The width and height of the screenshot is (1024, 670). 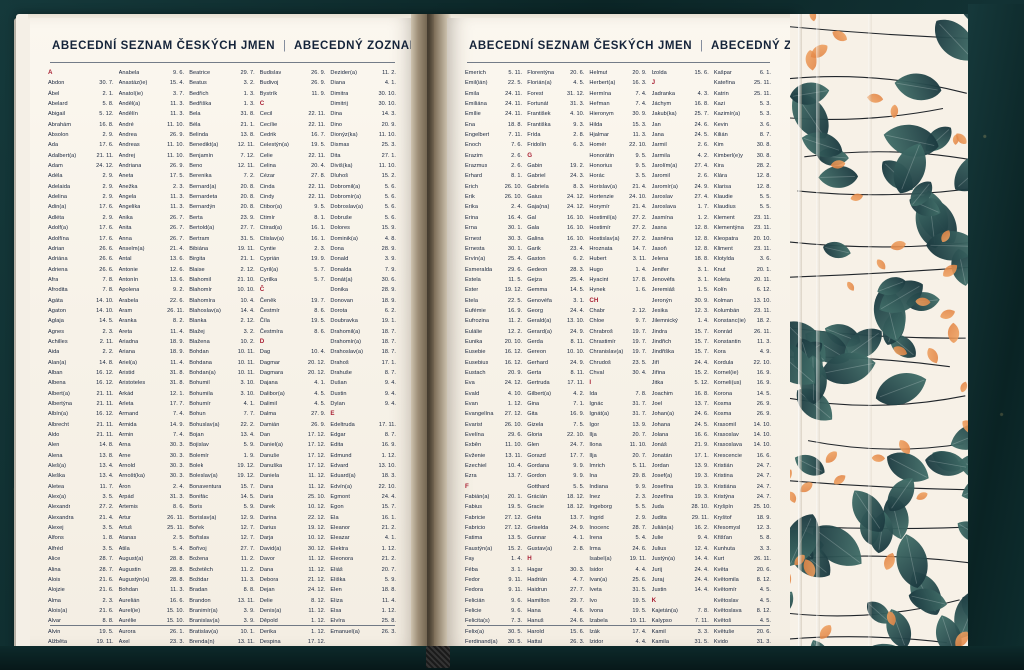 What do you see at coordinates (594, 631) in the screenshot?
I see `name-label: Izák` at bounding box center [594, 631].